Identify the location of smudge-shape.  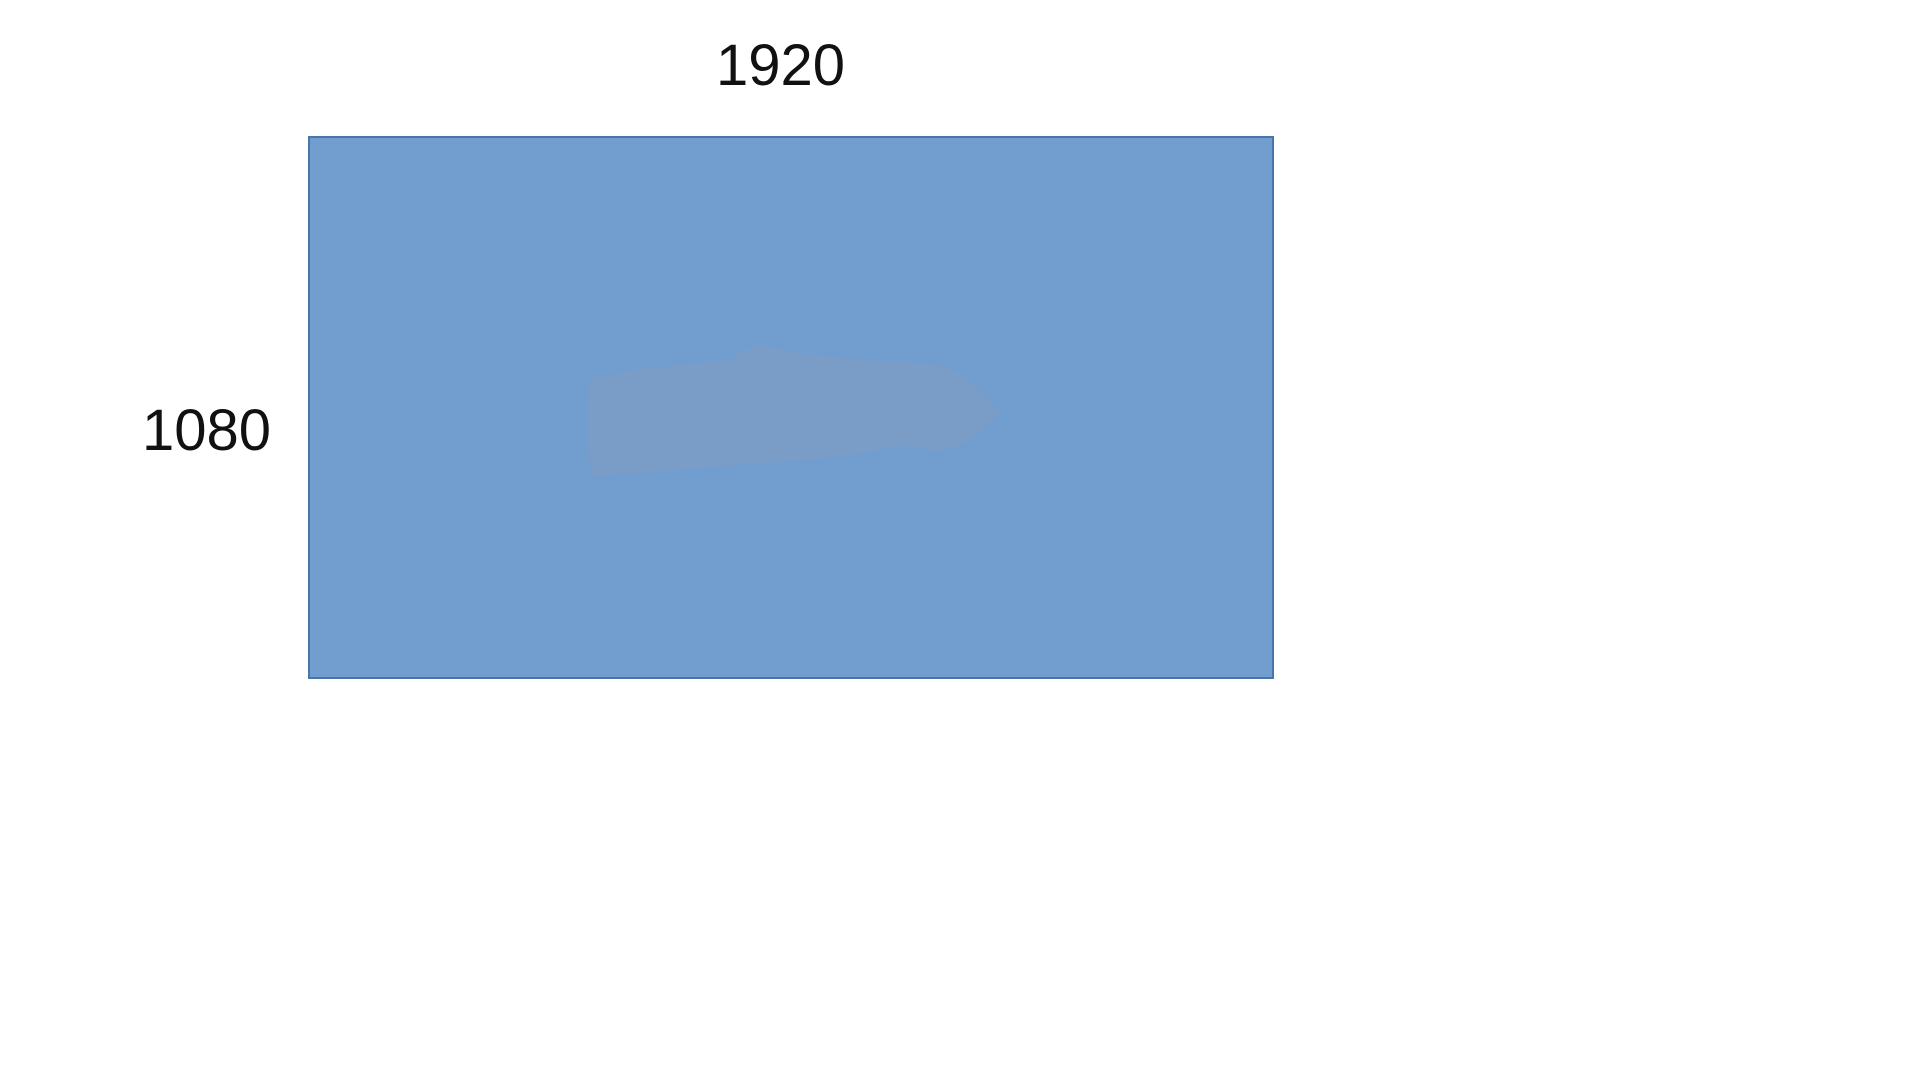
(793, 410).